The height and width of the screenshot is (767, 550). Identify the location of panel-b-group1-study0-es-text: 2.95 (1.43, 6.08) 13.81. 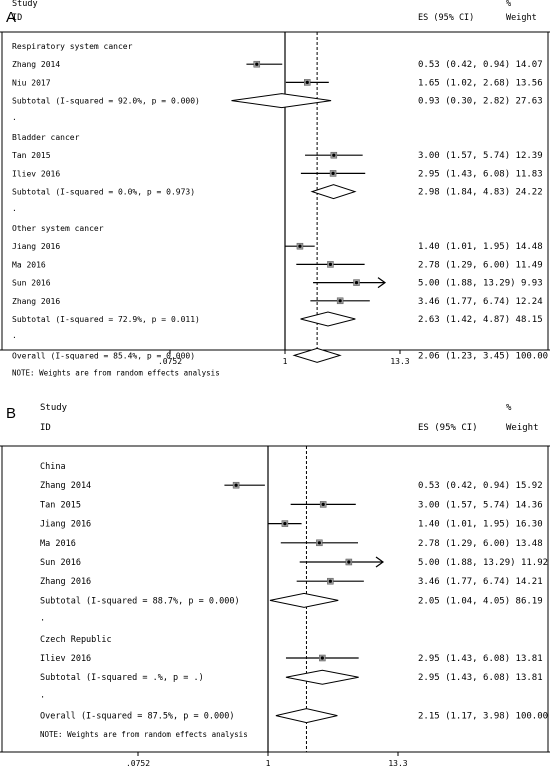
(480, 659).